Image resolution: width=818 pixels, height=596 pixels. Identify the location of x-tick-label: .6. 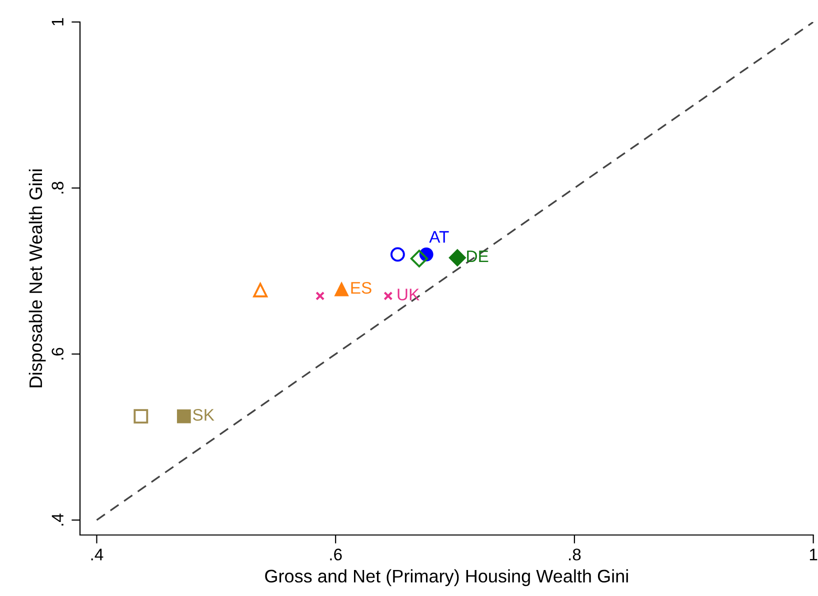
(336, 554).